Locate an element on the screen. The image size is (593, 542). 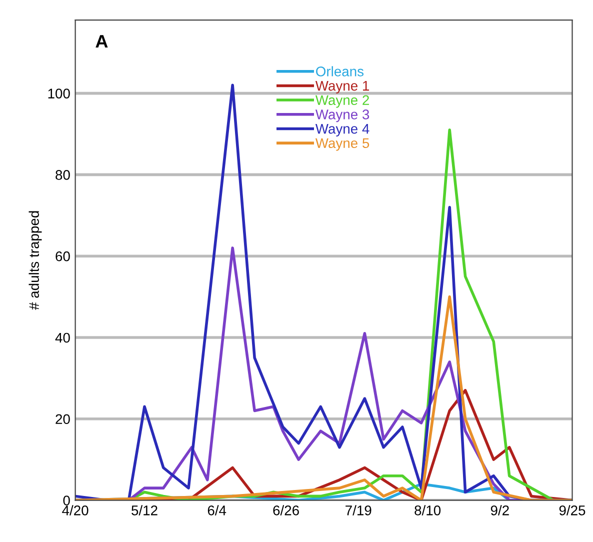
y-tick-label: 0 is located at coordinates (66, 501).